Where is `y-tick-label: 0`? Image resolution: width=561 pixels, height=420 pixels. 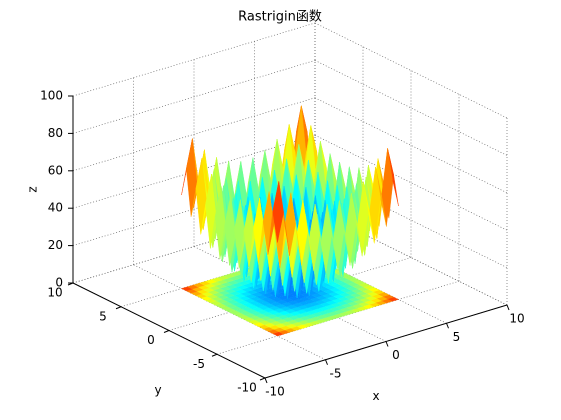 y-tick-label: 0 is located at coordinates (151, 340).